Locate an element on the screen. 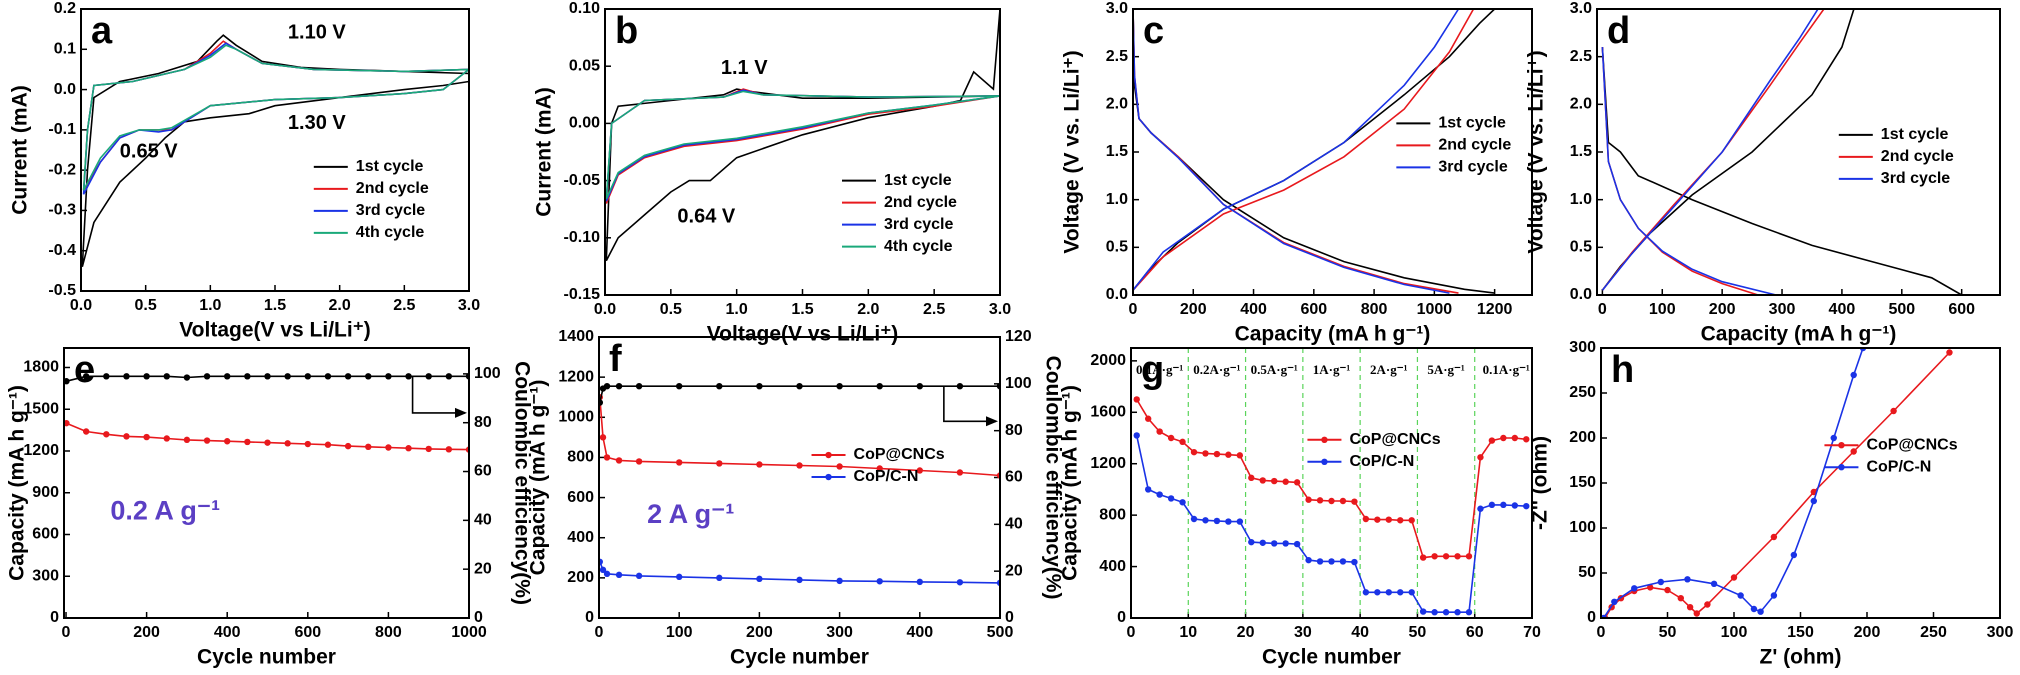  x-axis-title: Voltage(V vs Li/Li⁺) is located at coordinates (275, 330).